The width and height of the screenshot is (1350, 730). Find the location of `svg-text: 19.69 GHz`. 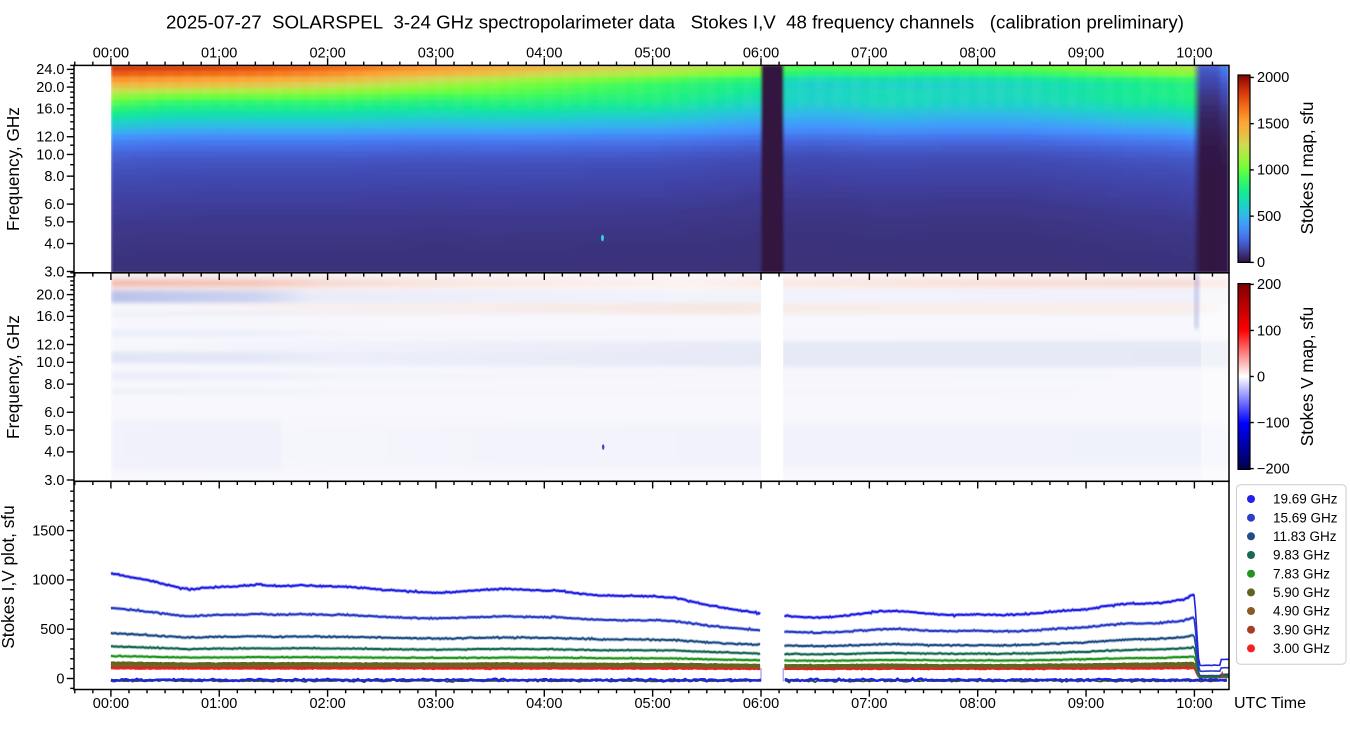

svg-text: 19.69 GHz is located at coordinates (1305, 499).